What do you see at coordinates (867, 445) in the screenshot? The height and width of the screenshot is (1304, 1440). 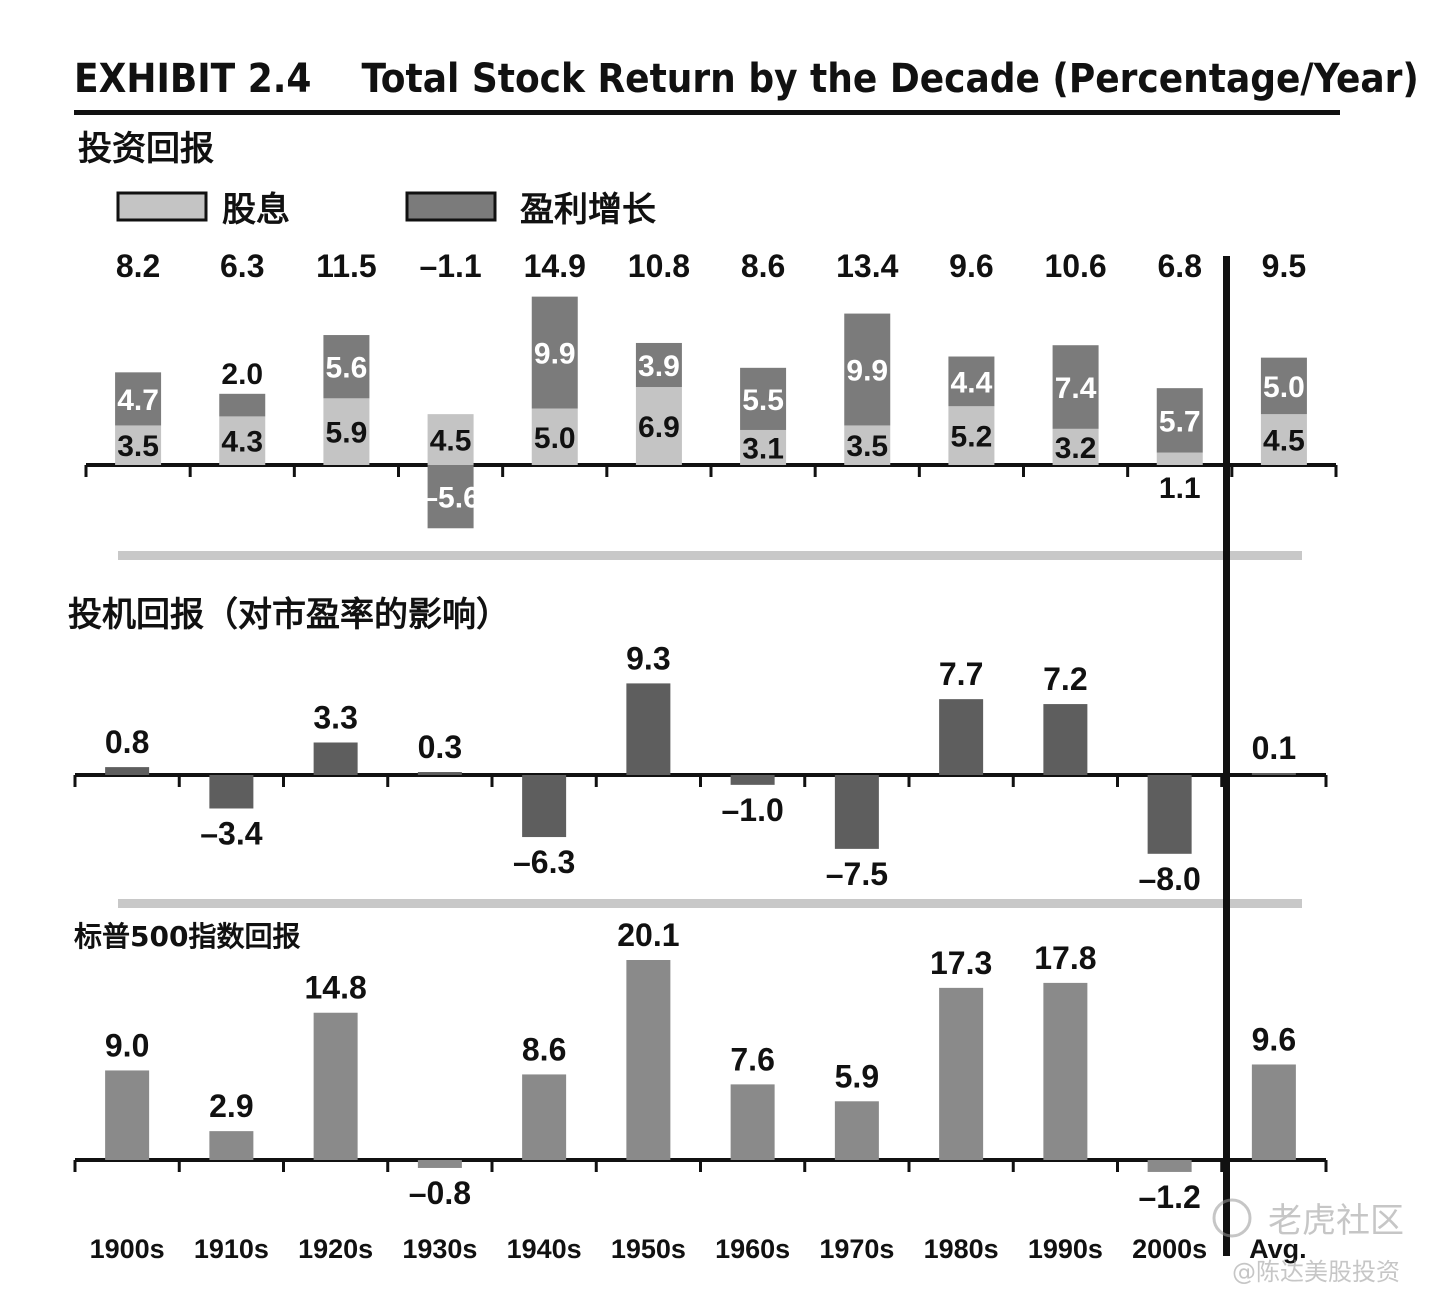 I see `bar-dividend-1970s` at bounding box center [867, 445].